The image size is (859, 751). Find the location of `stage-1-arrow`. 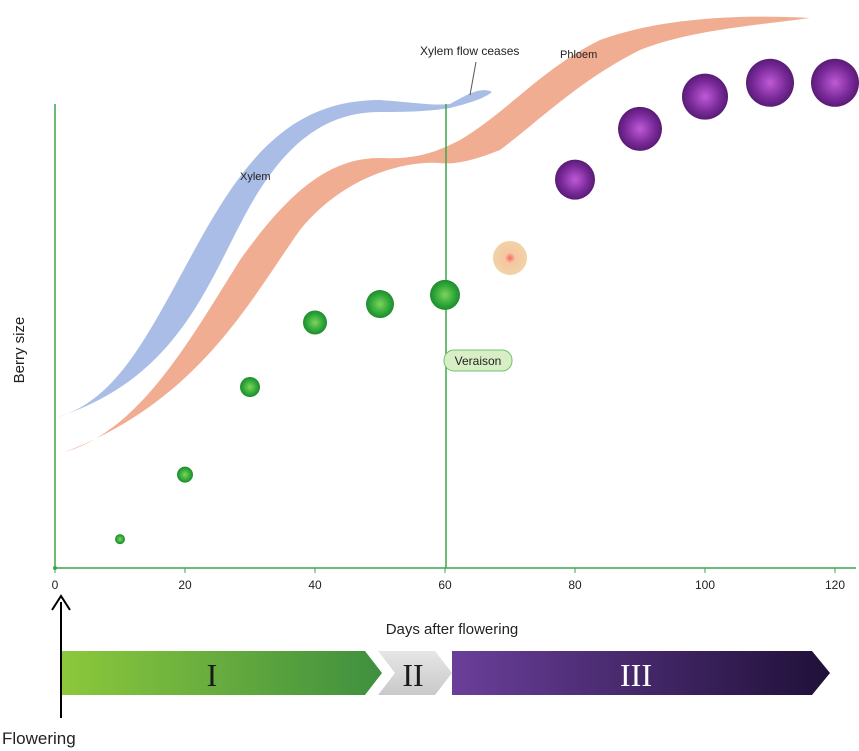

stage-1-arrow is located at coordinates (222, 673).